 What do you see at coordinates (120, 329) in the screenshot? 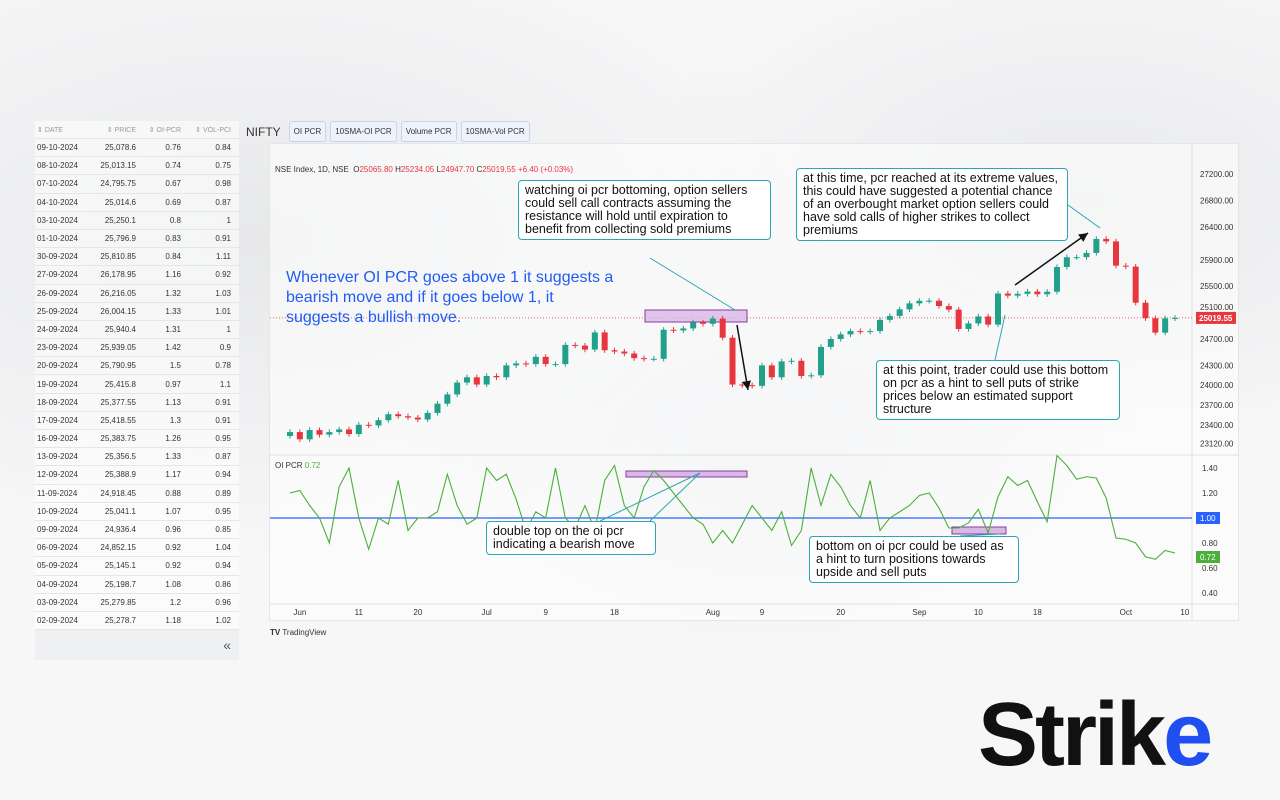
I see `table-cell: 25,940.4` at bounding box center [120, 329].